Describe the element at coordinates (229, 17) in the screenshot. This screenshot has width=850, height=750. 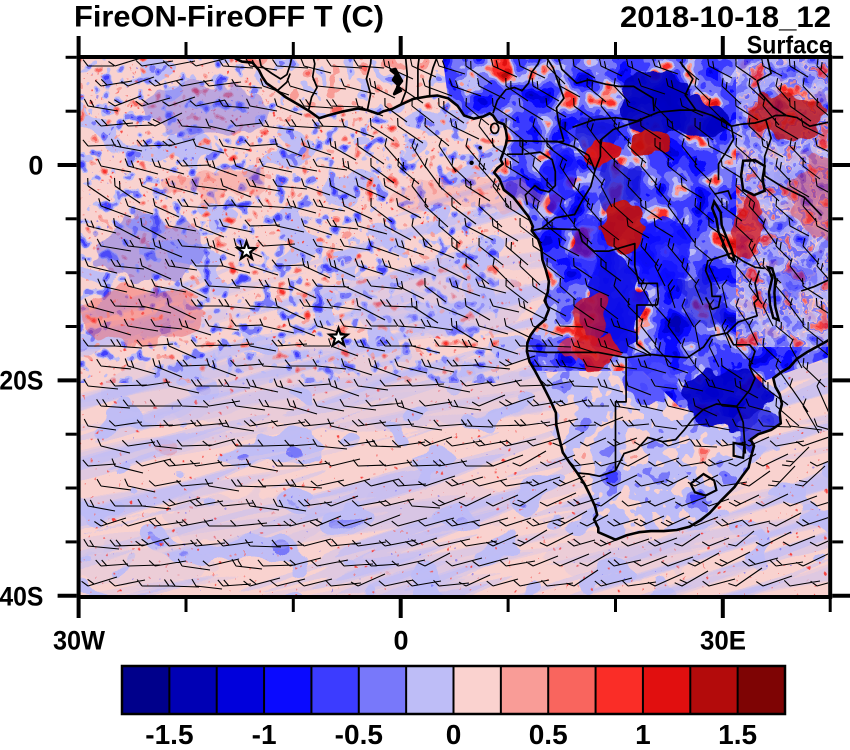
I see `svg-text: FireON-FireOFF T (C)` at that location.